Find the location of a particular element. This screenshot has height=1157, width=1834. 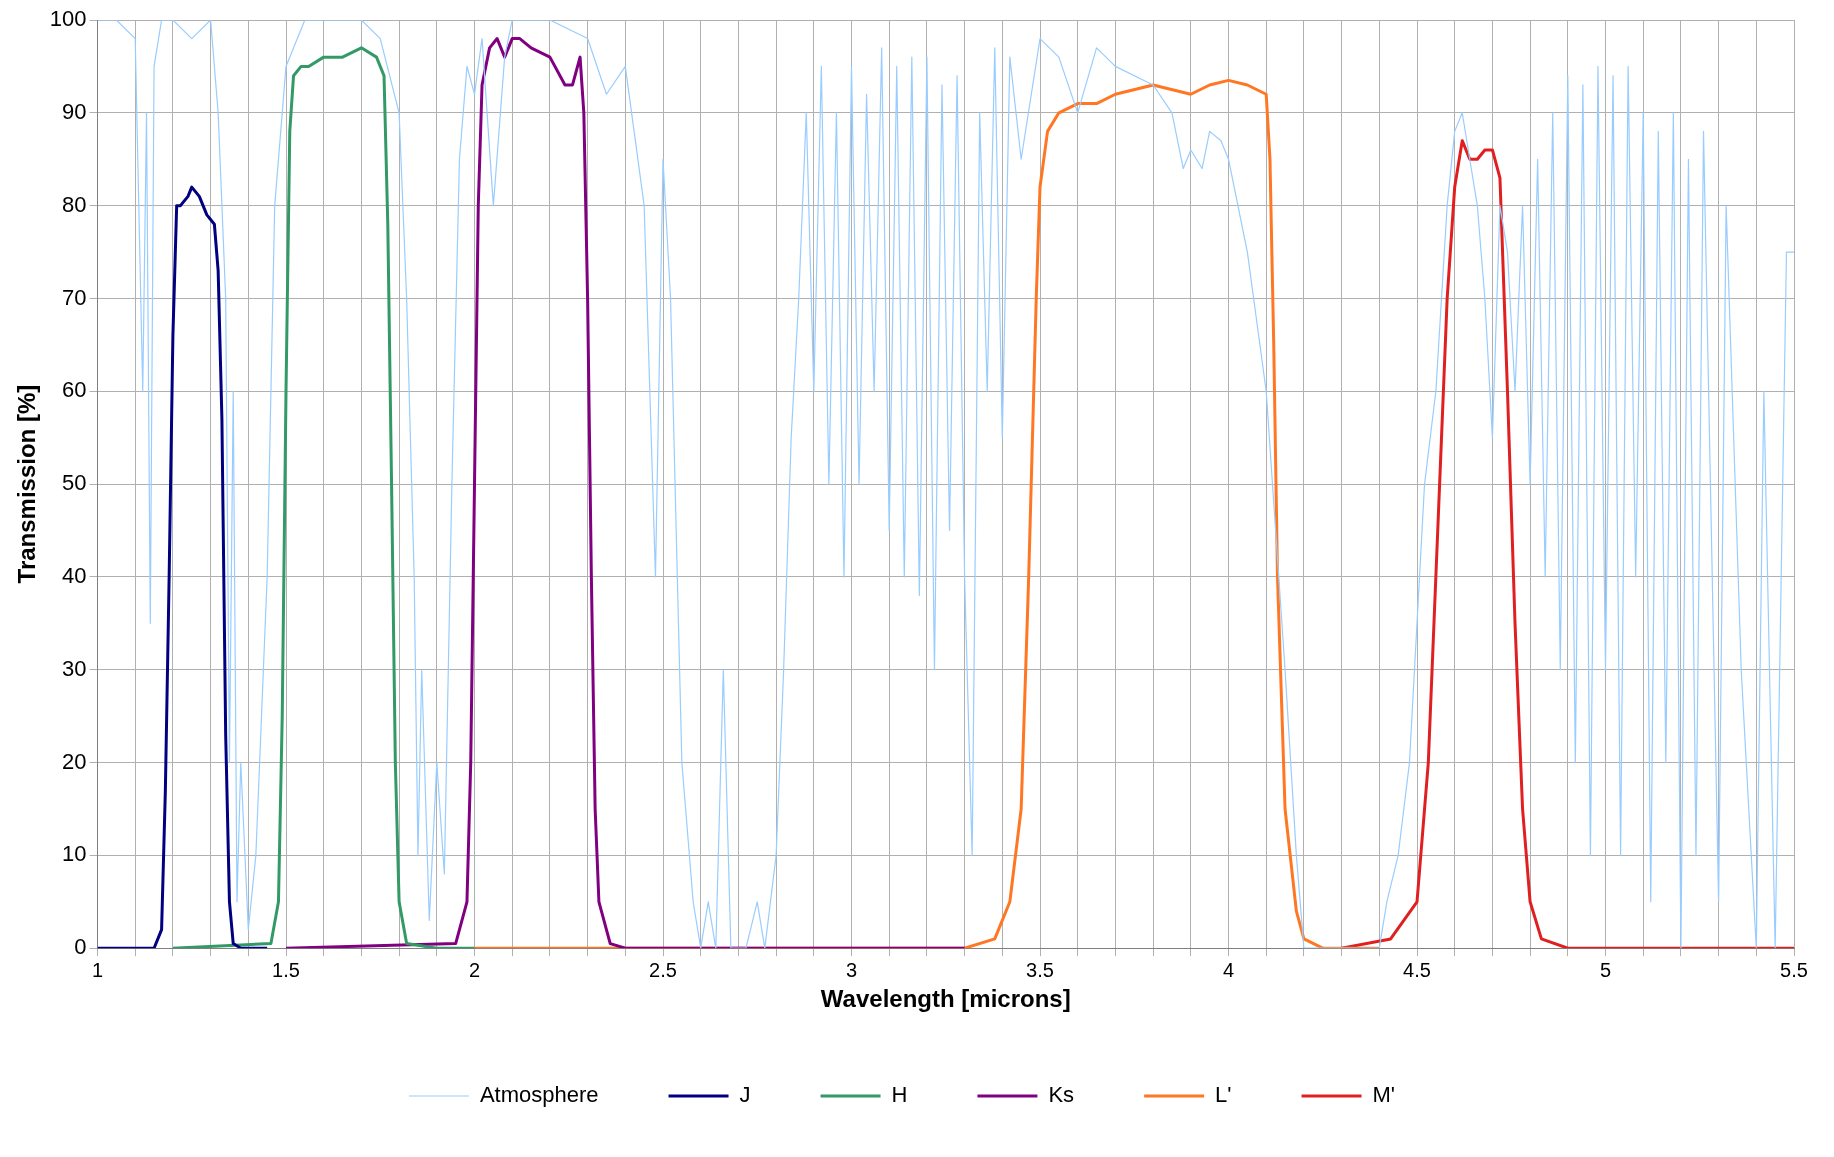

x-tick-label: 2 is located at coordinates (474, 969).